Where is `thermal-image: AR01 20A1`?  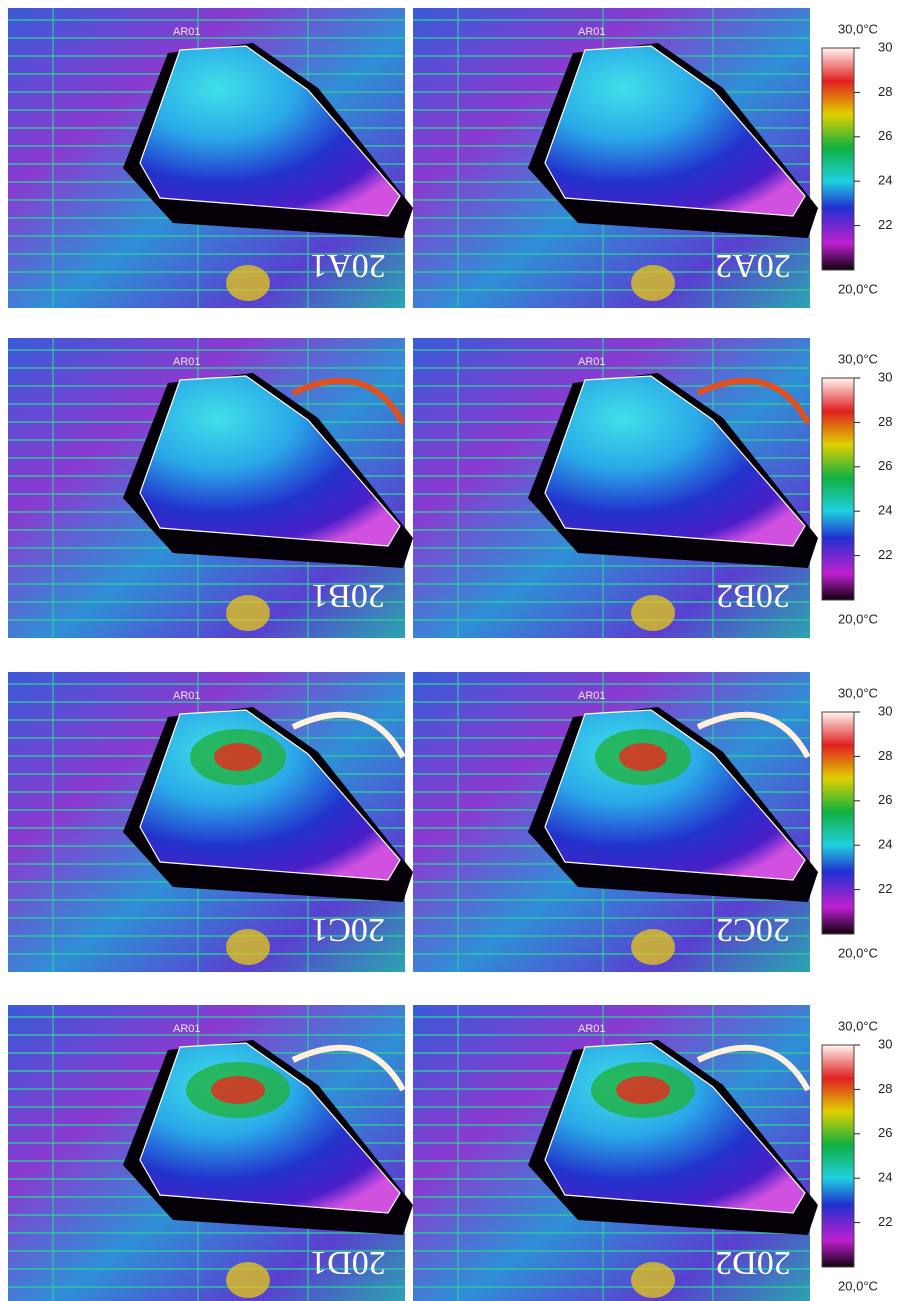
thermal-image: AR01 20A1 is located at coordinates (210, 158).